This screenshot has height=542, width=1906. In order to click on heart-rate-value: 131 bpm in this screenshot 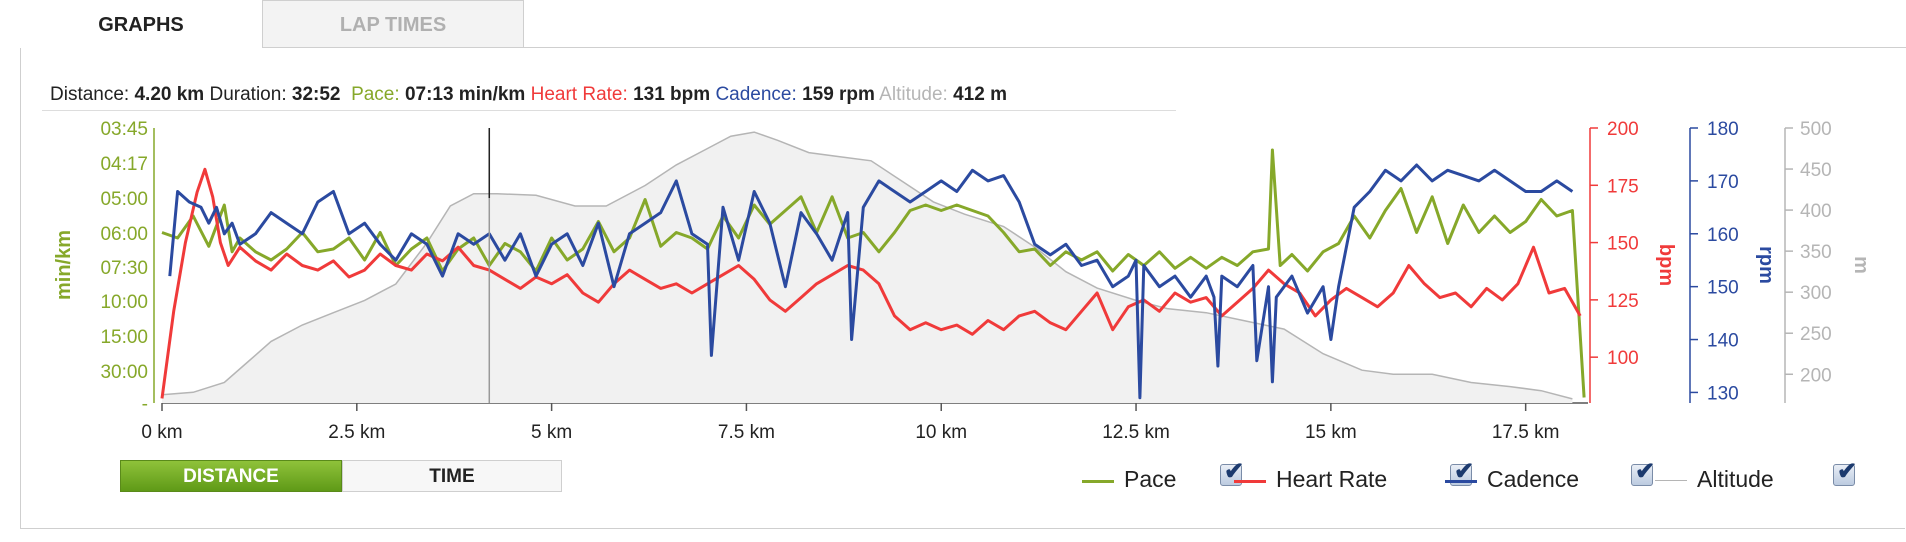, I will do `click(672, 94)`.